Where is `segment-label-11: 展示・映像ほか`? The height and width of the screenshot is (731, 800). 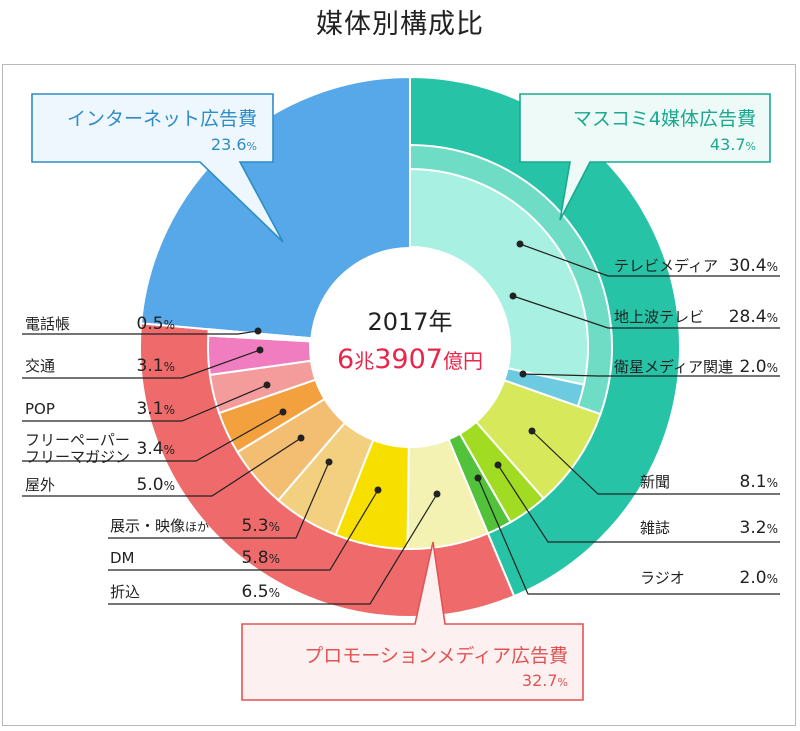
segment-label-11: 展示・映像ほか is located at coordinates (159, 526).